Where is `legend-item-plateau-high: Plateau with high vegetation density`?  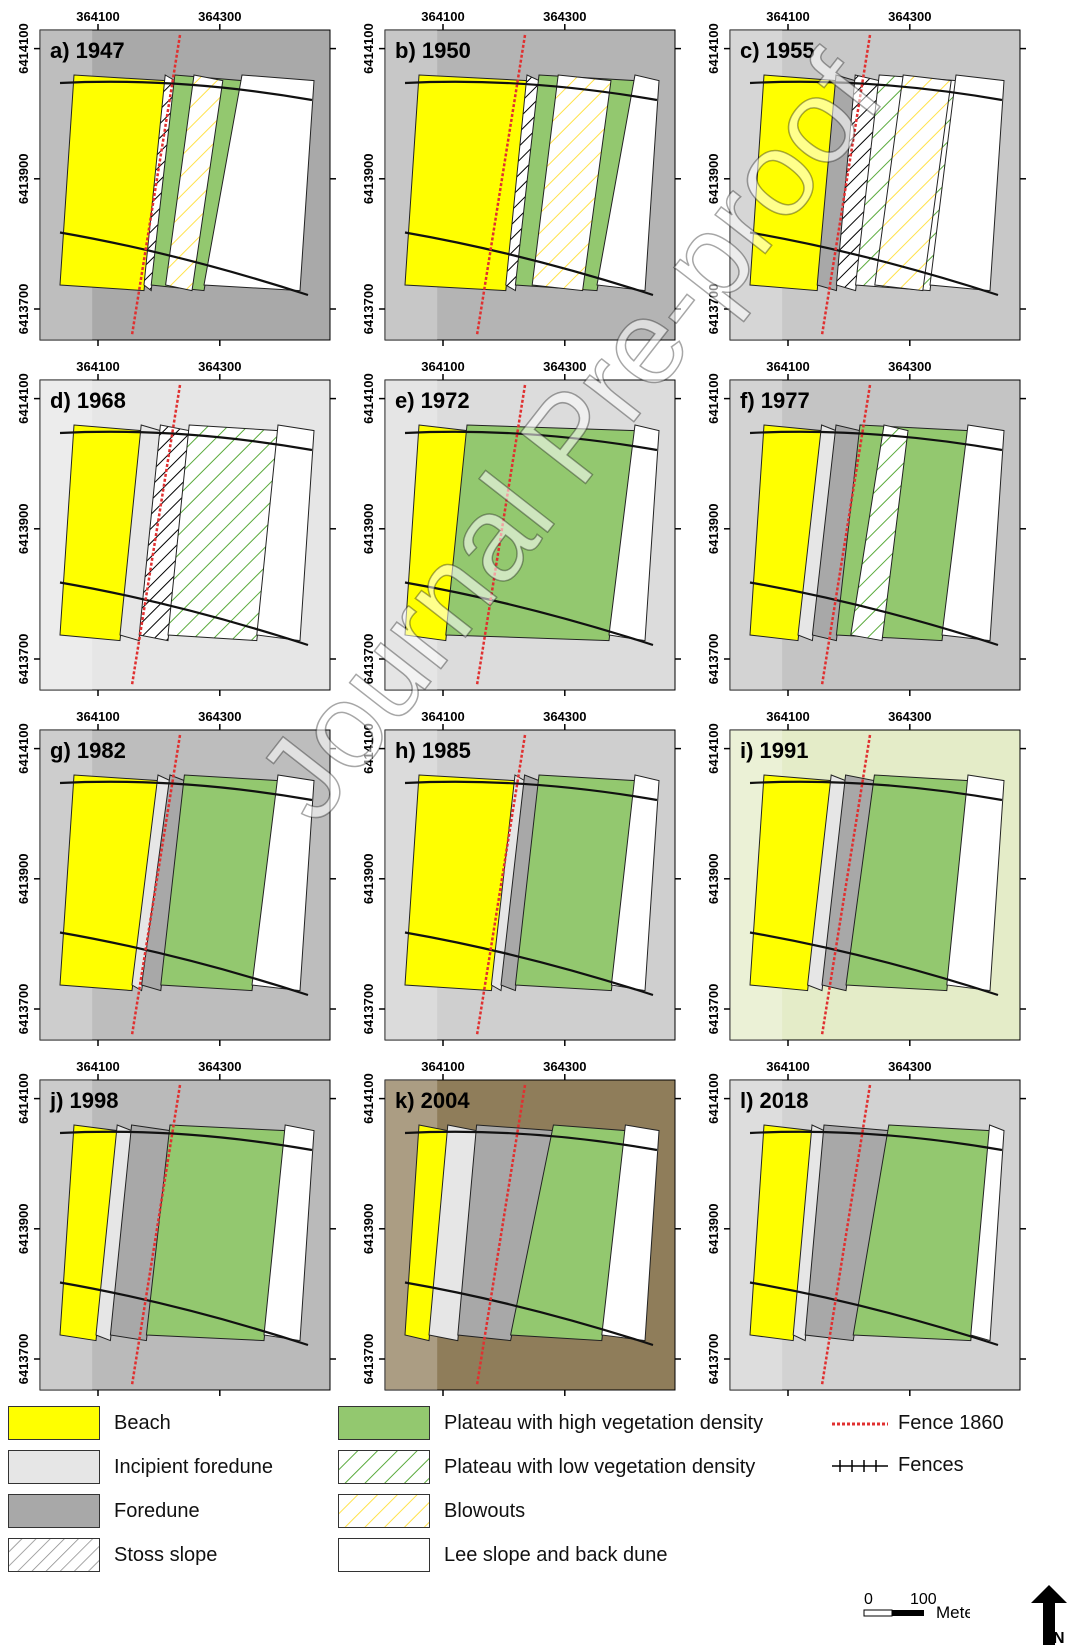 legend-item-plateau-high: Plateau with high vegetation density is located at coordinates (550, 1423).